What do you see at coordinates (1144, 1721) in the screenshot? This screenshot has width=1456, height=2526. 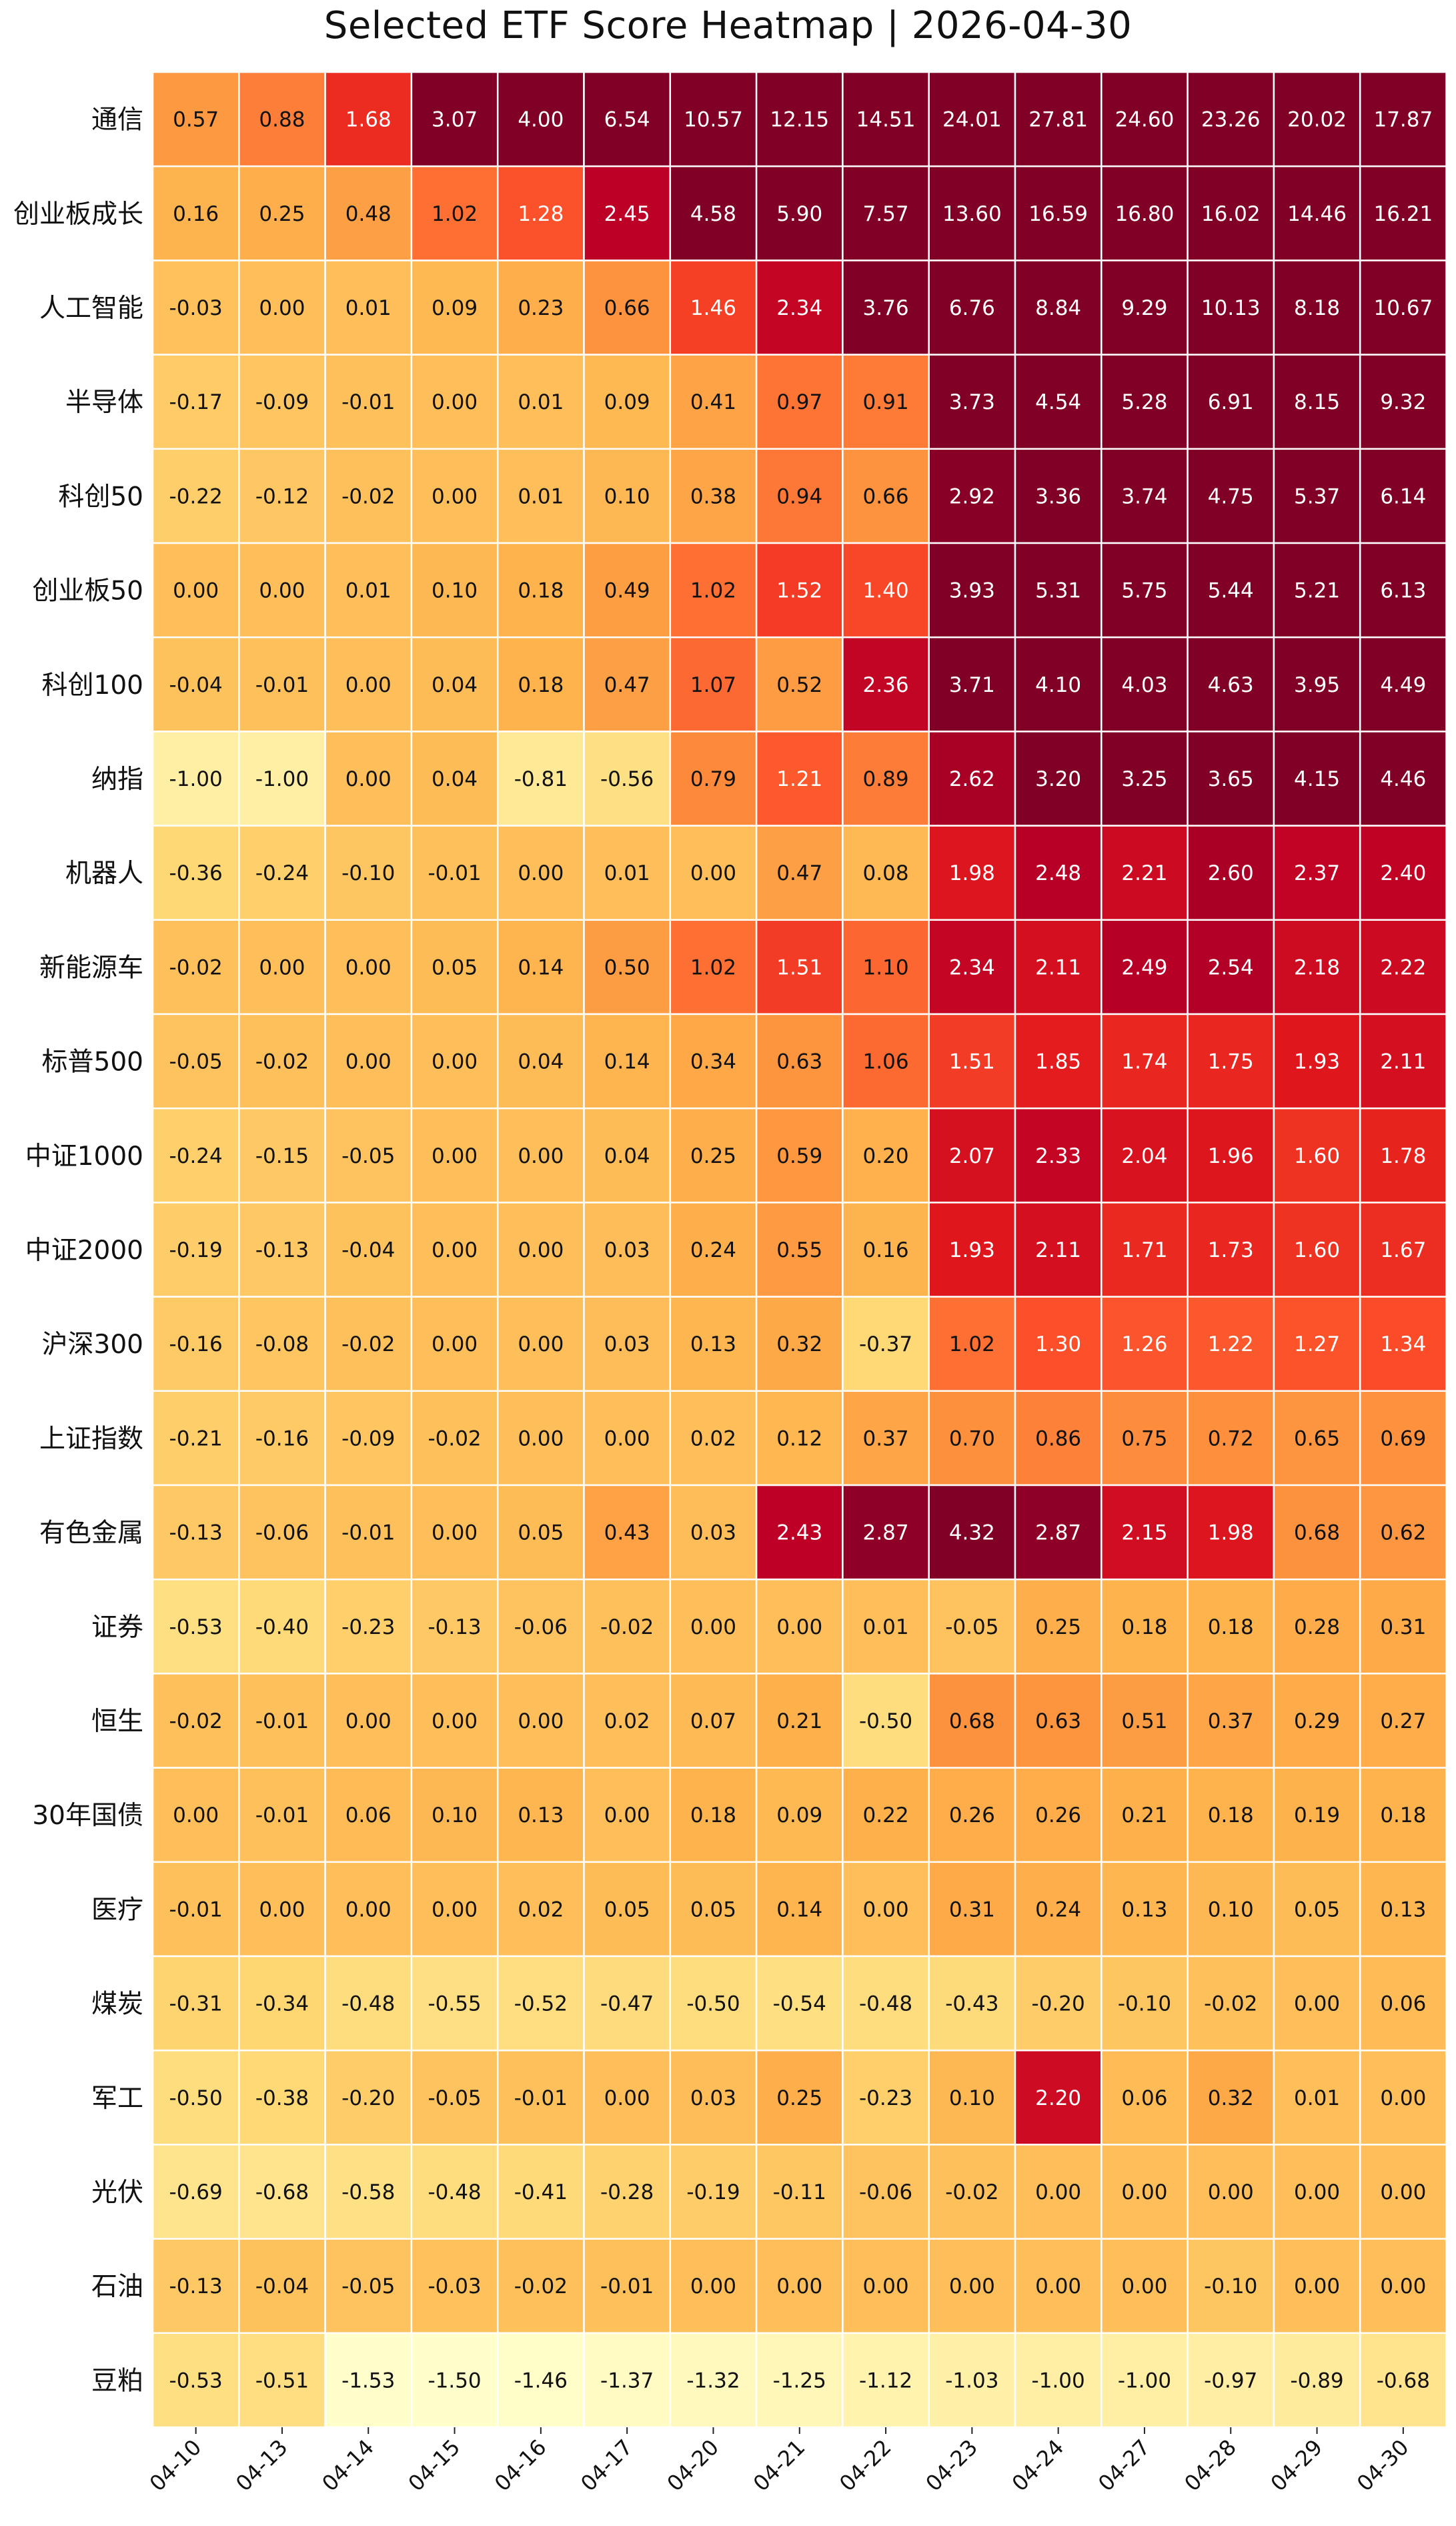 I see `cell-value-label: 0.51` at bounding box center [1144, 1721].